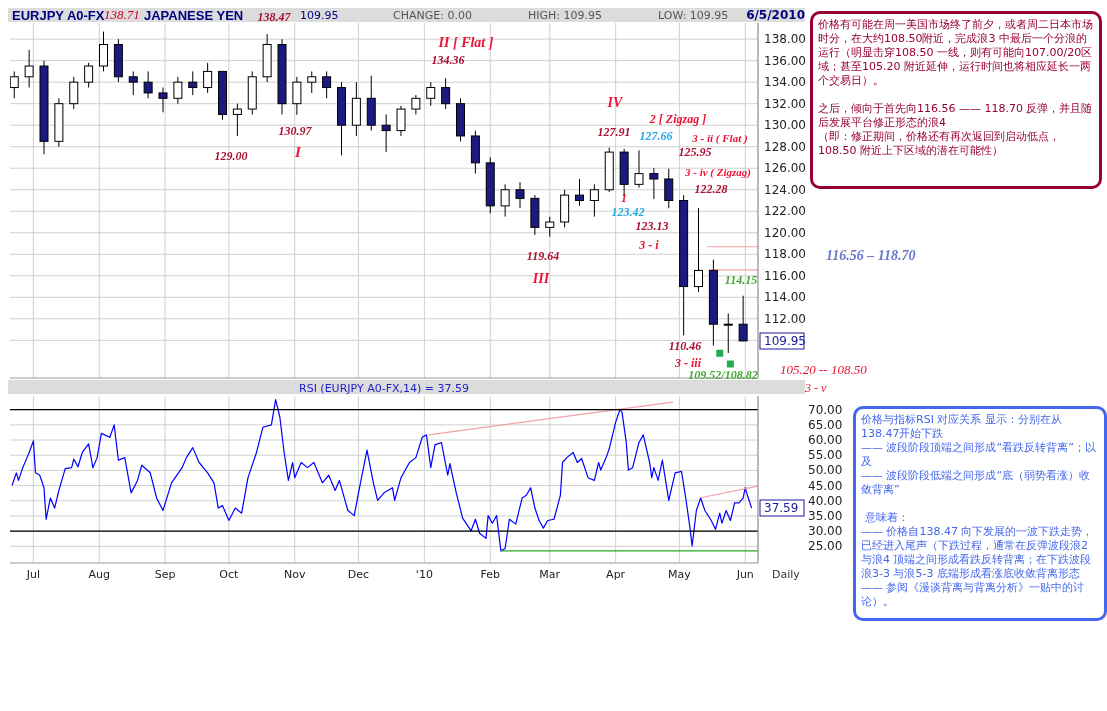  I want to click on annotation: 123.13, so click(652, 226).